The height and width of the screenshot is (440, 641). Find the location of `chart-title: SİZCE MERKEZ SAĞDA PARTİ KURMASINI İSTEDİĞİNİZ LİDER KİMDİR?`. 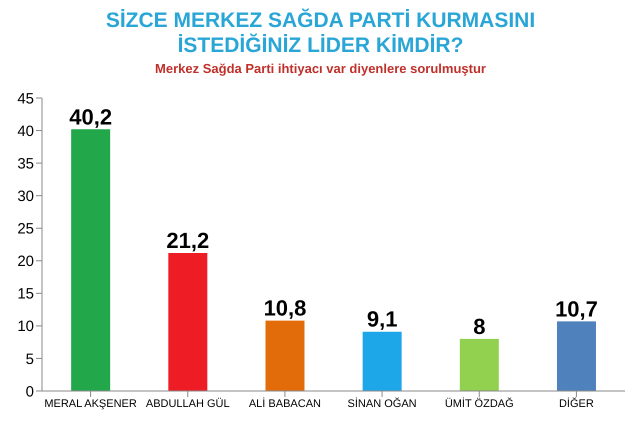

chart-title: SİZCE MERKEZ SAĞDA PARTİ KURMASINI İSTEDİĞİNİZ LİDER KİMDİR? is located at coordinates (320, 33).